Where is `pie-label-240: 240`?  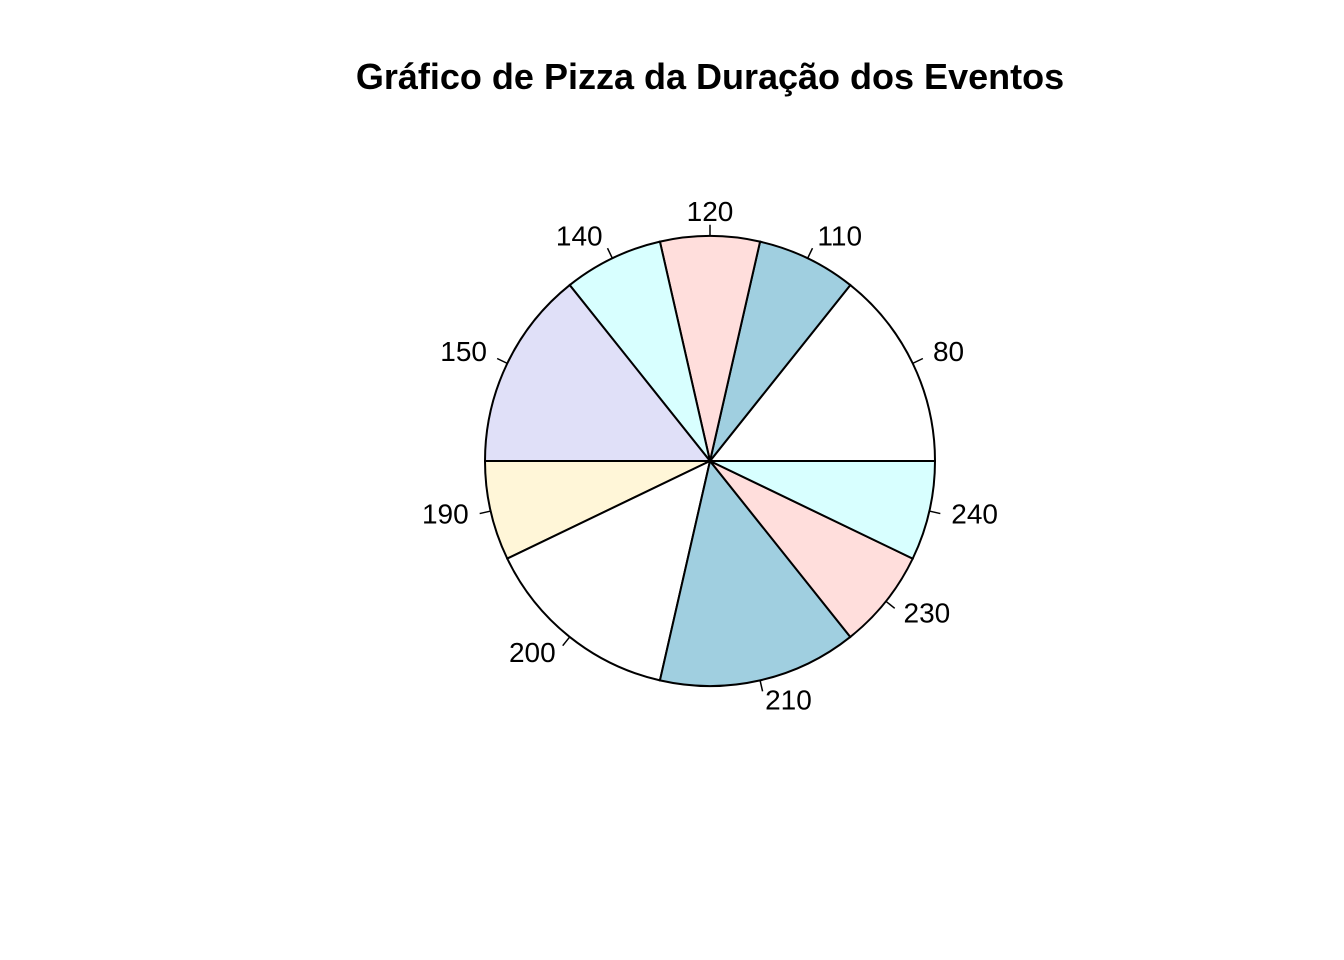 pie-label-240: 240 is located at coordinates (974, 513).